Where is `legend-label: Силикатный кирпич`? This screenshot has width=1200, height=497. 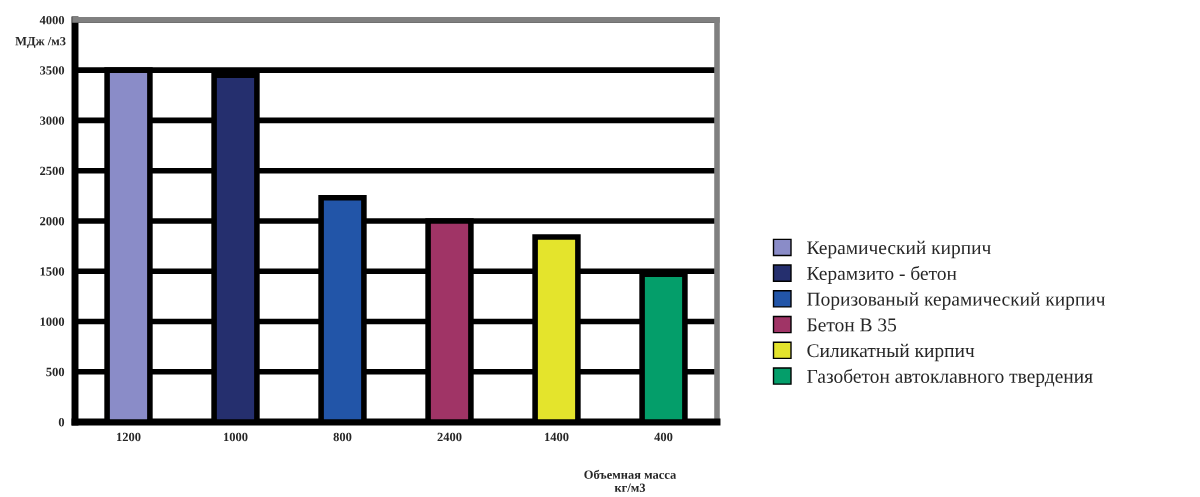 legend-label: Силикатный кирпич is located at coordinates (891, 352).